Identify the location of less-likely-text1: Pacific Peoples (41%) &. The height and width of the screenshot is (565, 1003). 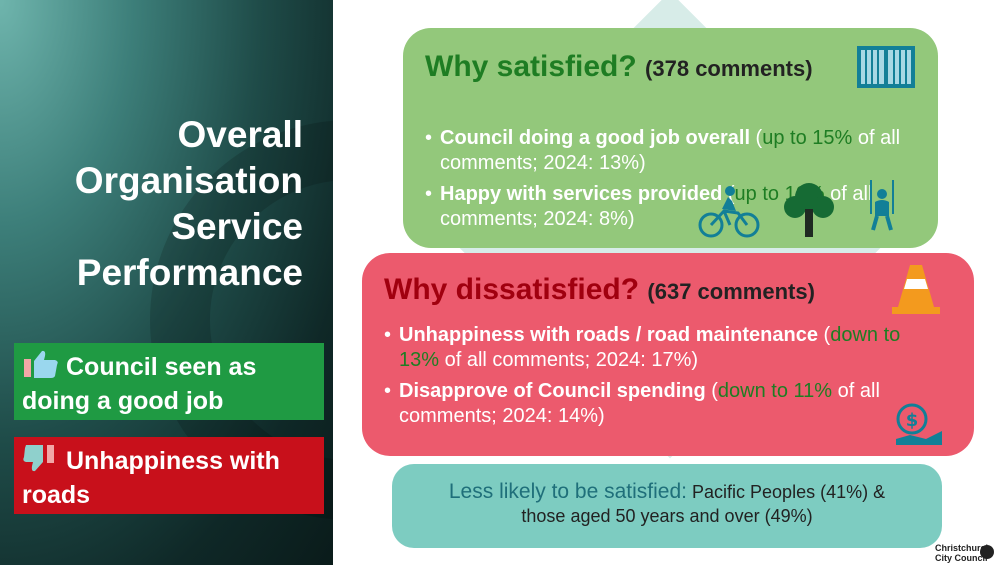
(789, 492).